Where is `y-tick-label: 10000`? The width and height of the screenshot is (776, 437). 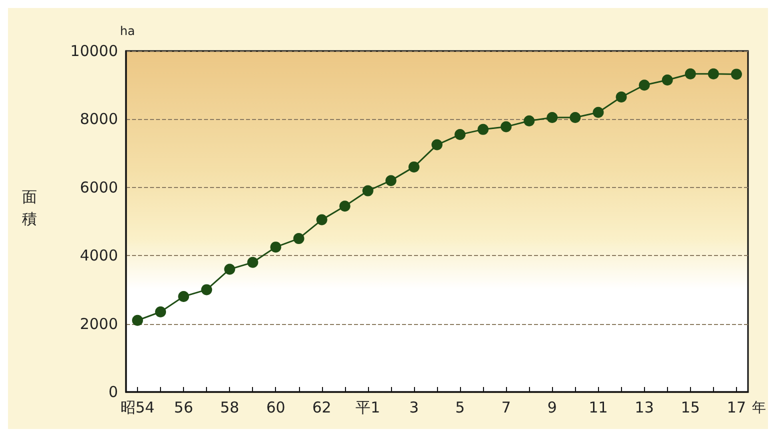
y-tick-label: 10000 is located at coordinates (94, 51).